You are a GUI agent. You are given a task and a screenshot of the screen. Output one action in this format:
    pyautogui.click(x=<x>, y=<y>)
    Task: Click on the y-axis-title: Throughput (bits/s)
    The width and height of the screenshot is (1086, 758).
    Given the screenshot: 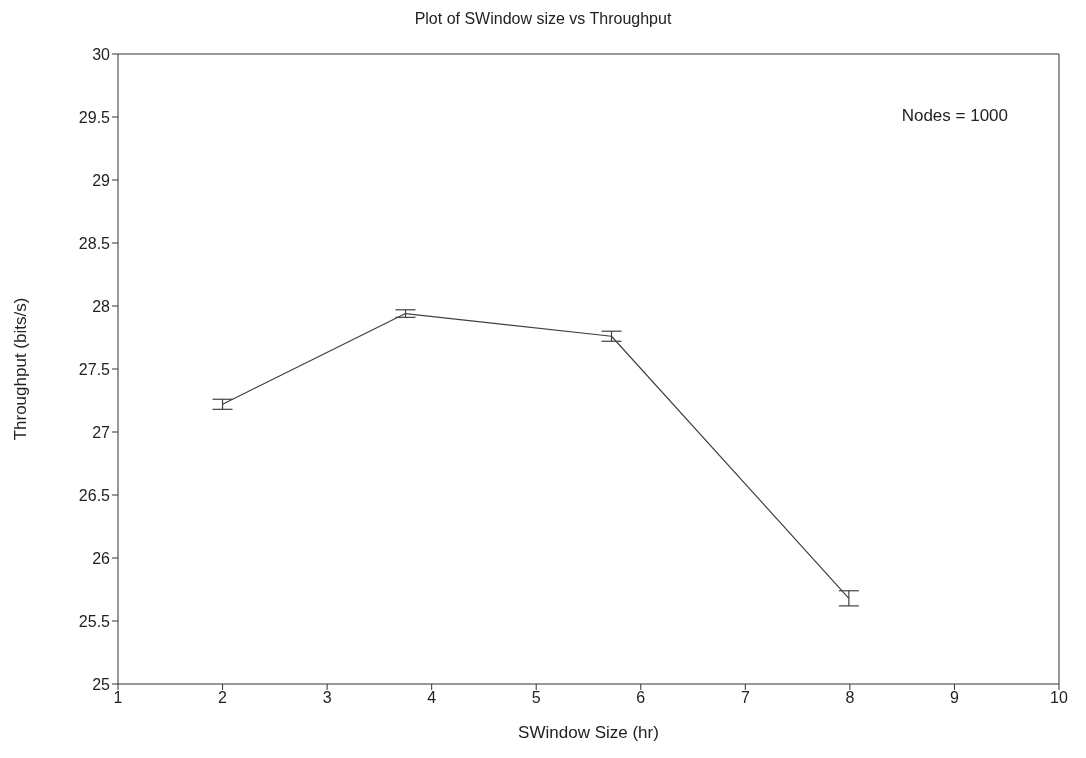 What is the action you would take?
    pyautogui.click(x=21, y=369)
    